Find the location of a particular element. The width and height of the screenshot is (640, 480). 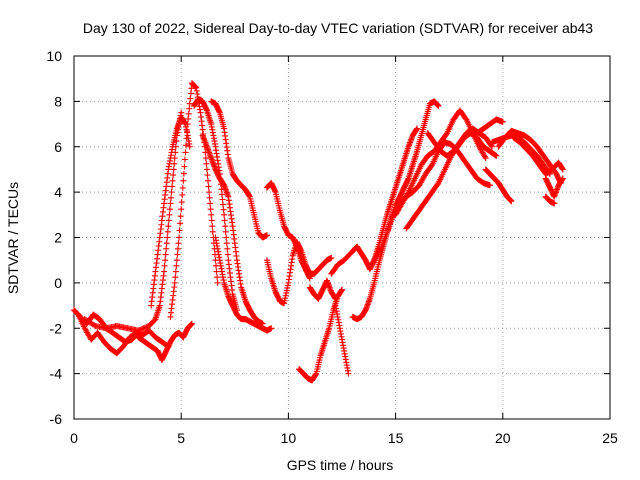

y-tick-label: 4 is located at coordinates (58, 192).